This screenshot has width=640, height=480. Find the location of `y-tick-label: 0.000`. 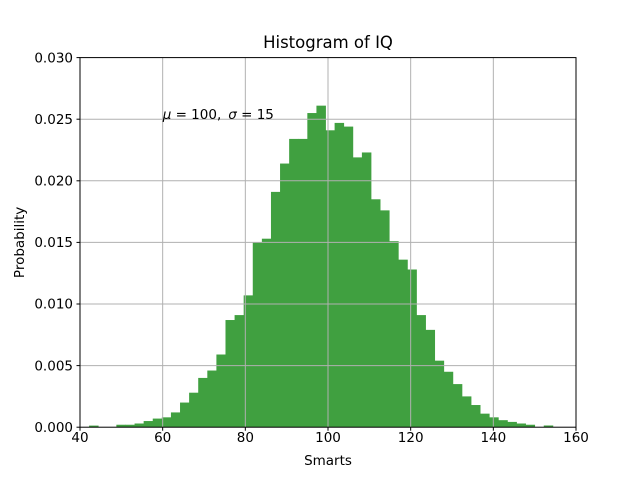

y-tick-label: 0.000 is located at coordinates (53, 428).